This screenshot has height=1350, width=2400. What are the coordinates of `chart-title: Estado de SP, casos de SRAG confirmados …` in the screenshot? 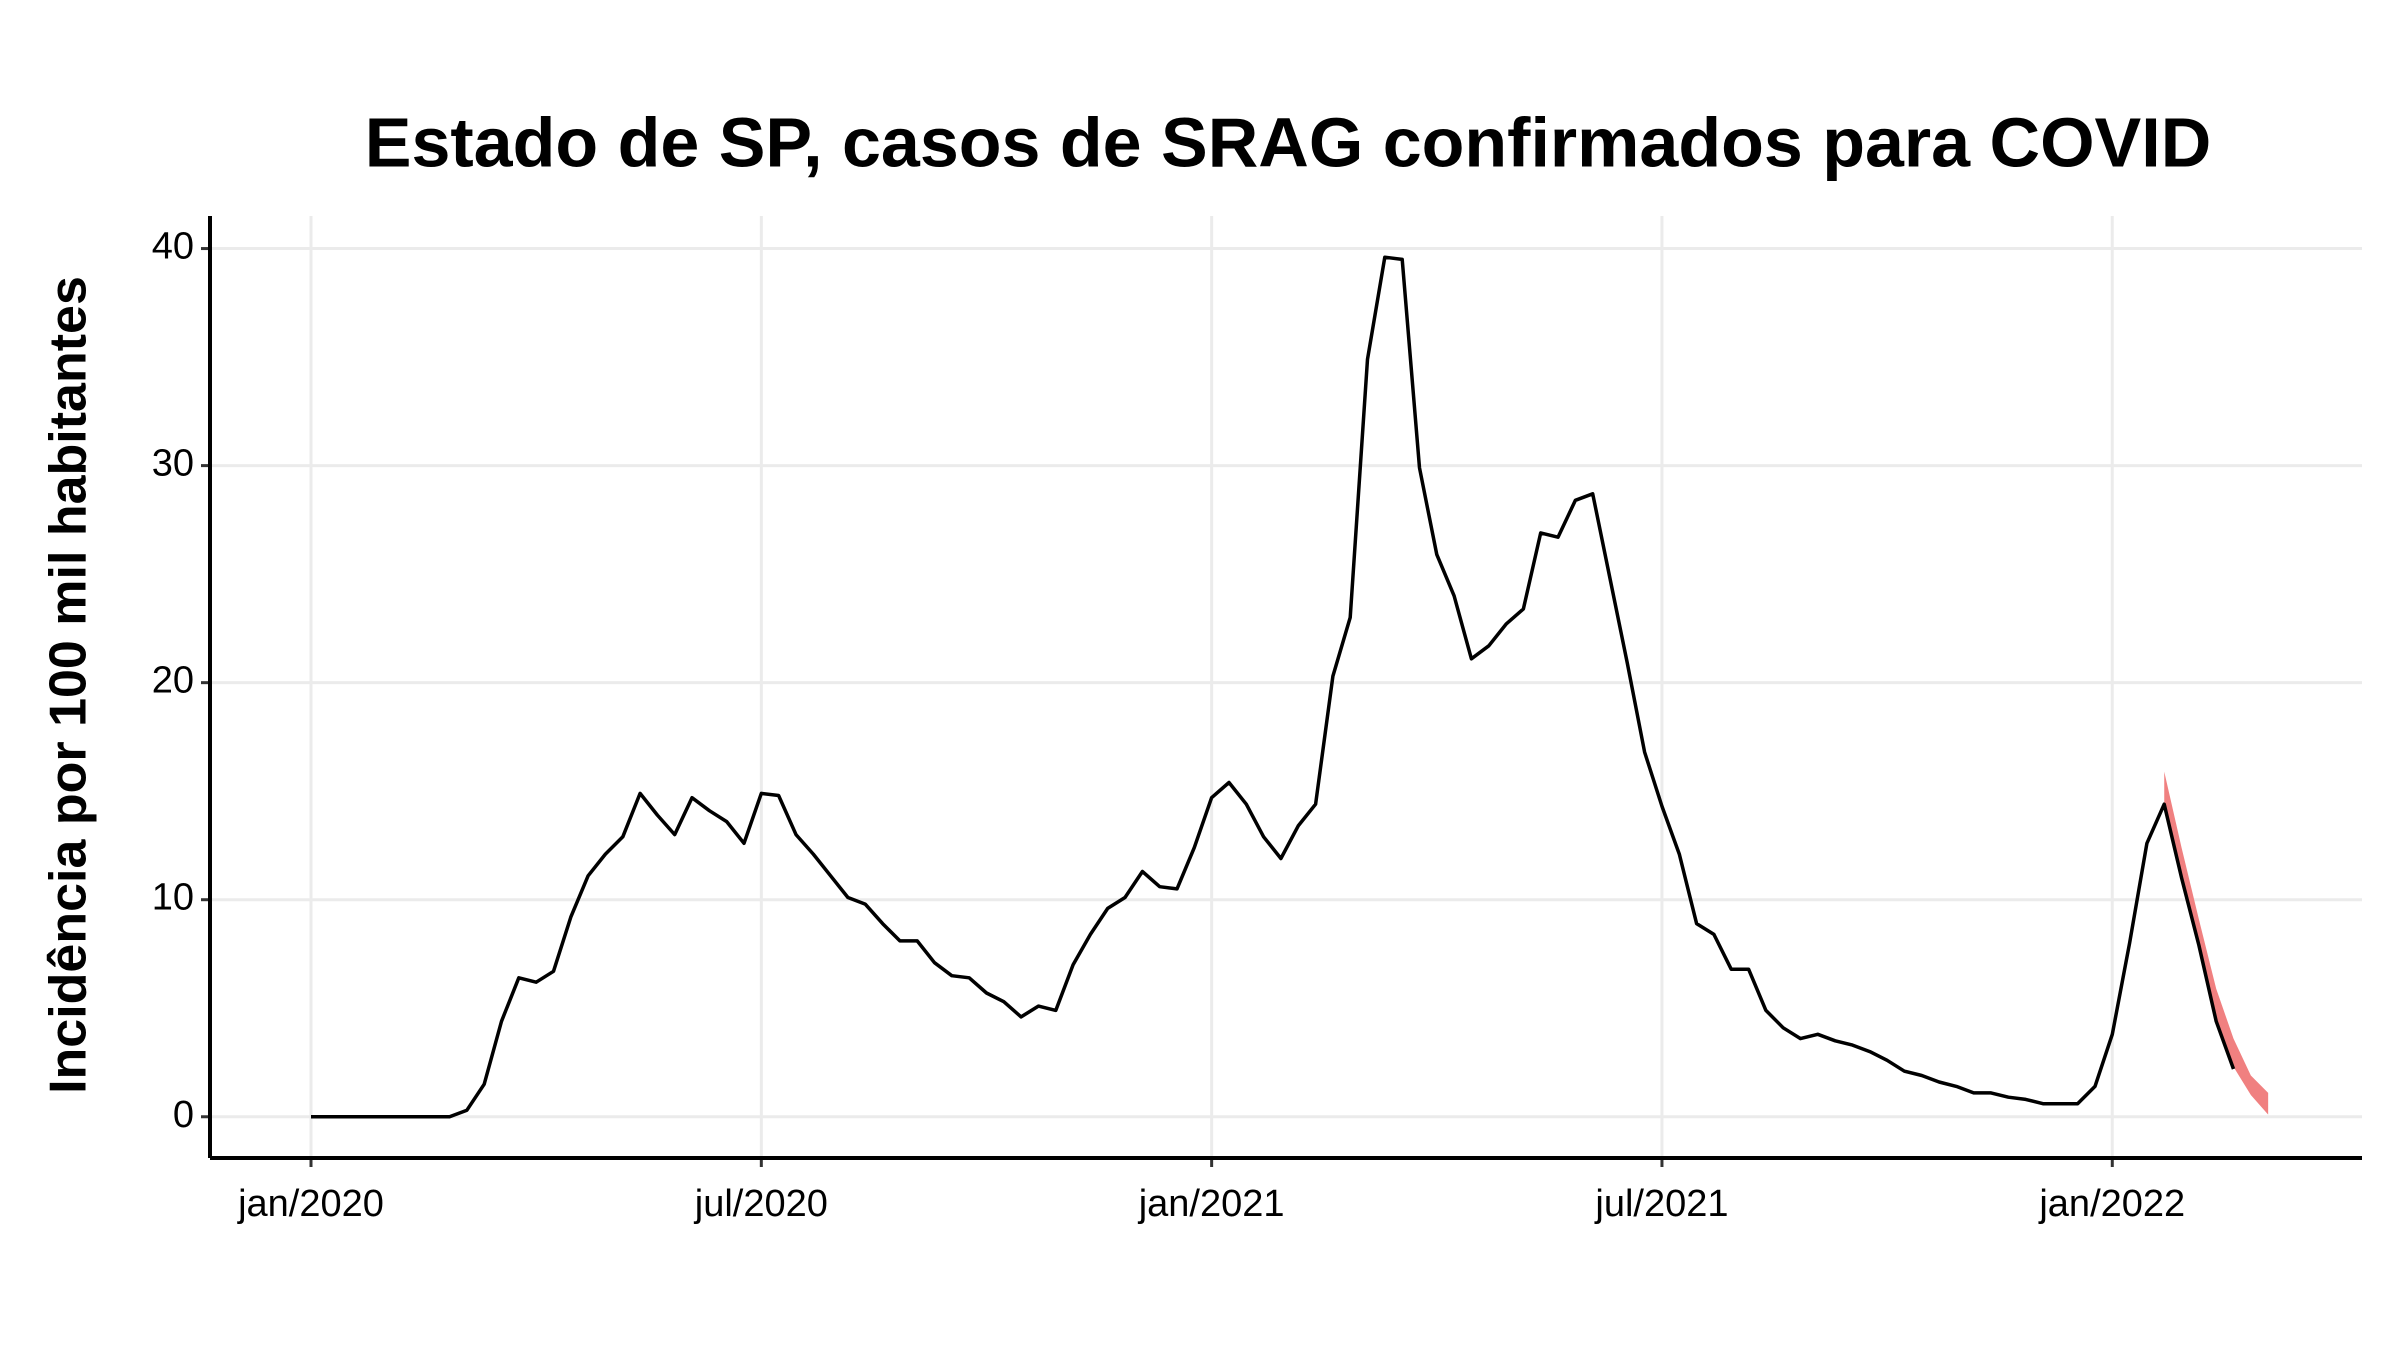 It's located at (1288, 142).